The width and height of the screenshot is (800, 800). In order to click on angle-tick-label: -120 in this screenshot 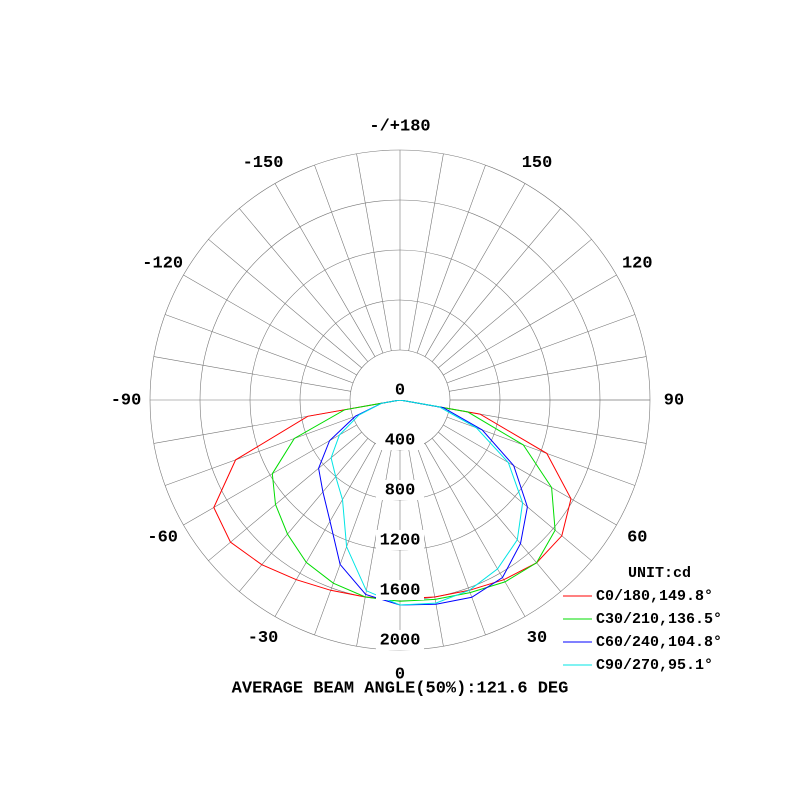, I will do `click(162, 263)`.